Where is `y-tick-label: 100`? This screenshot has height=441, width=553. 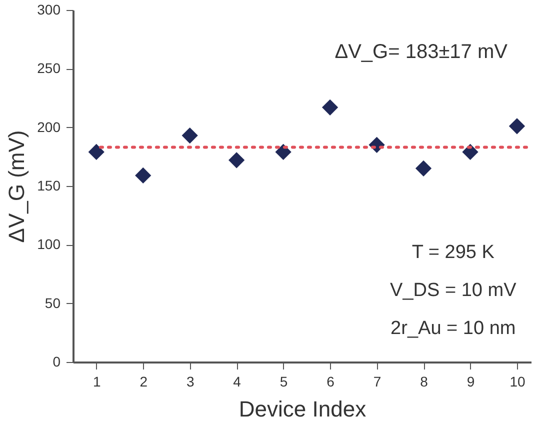
y-tick-label: 100 is located at coordinates (49, 244).